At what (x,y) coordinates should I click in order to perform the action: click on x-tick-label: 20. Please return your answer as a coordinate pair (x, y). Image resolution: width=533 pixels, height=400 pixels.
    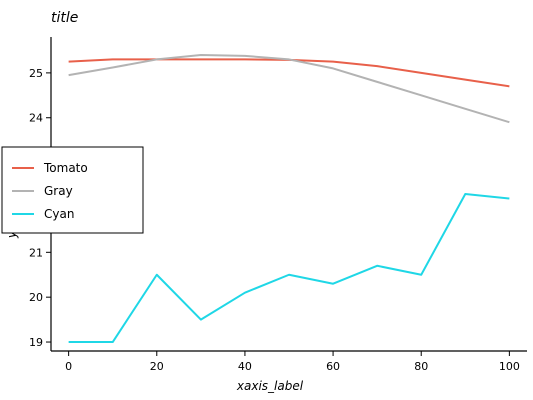
    Looking at the image, I should click on (157, 366).